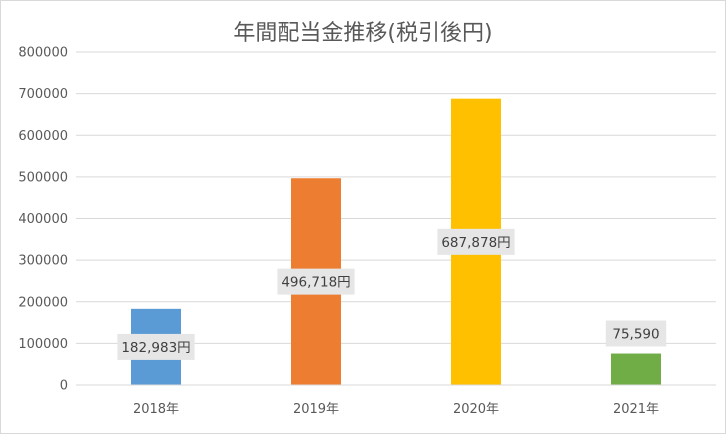 This screenshot has height=434, width=726. I want to click on y-tick-label: 200000, so click(43, 302).